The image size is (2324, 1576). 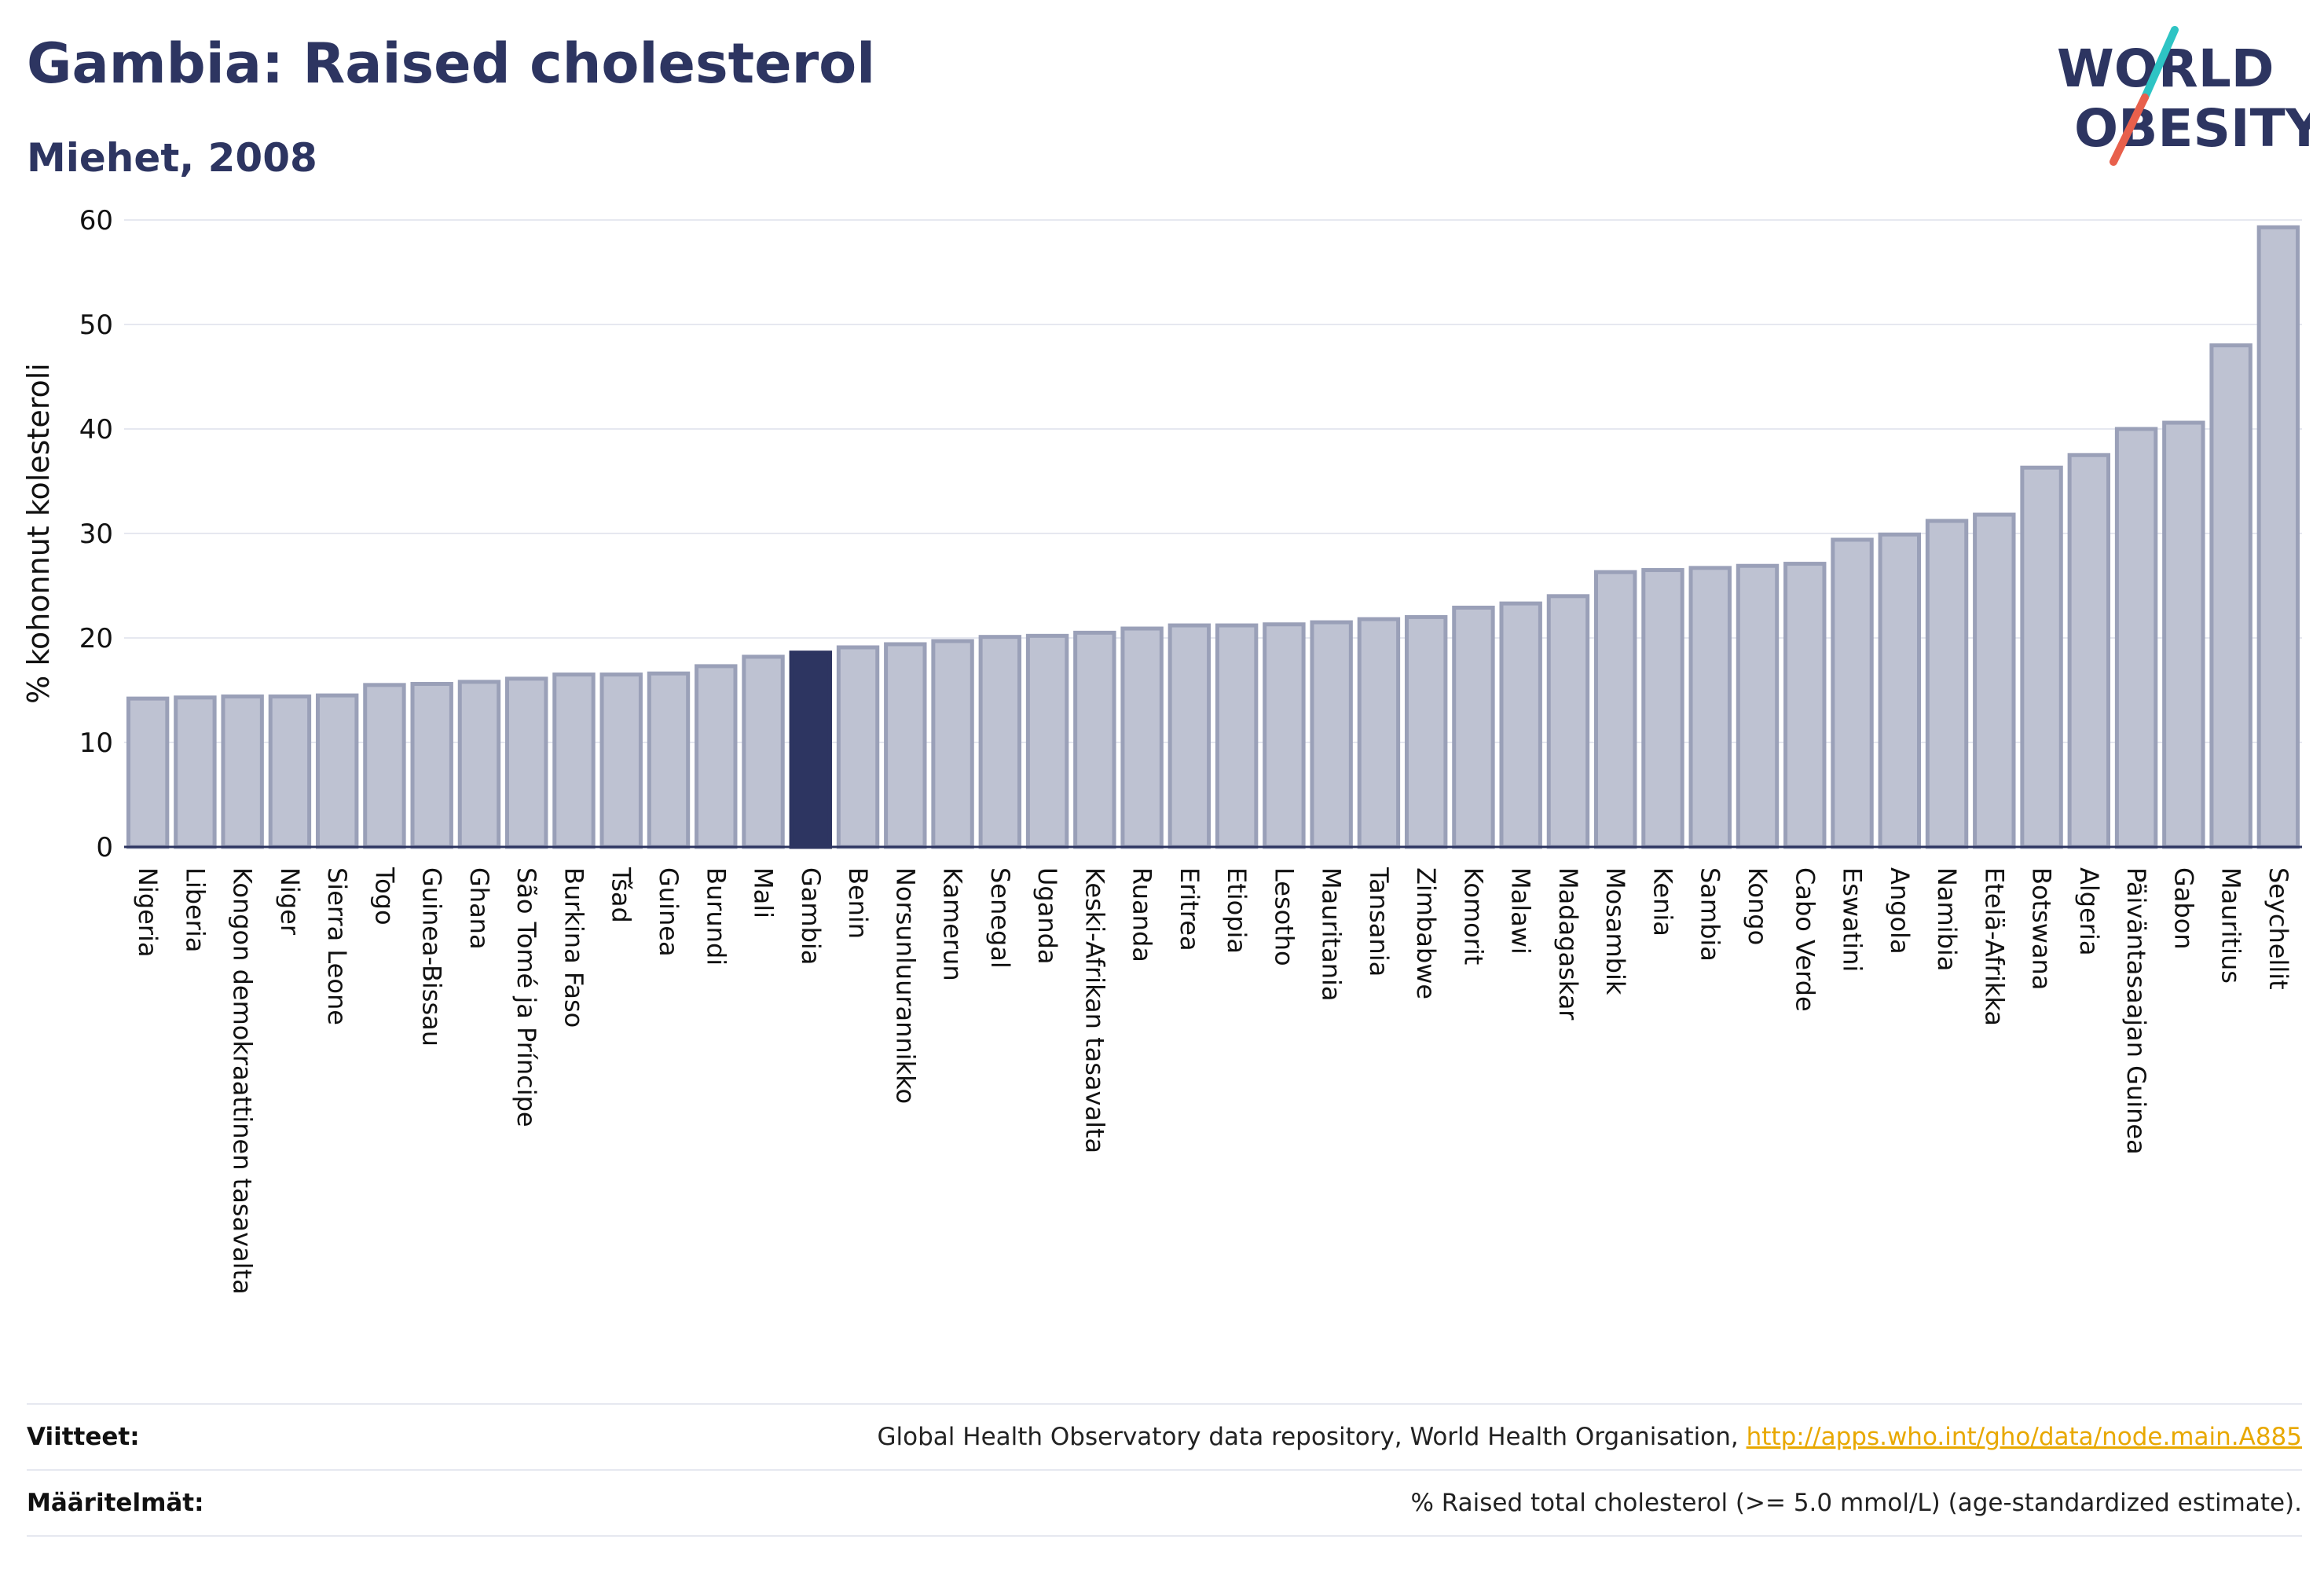 I want to click on y-tick-label: 50, so click(x=96, y=325).